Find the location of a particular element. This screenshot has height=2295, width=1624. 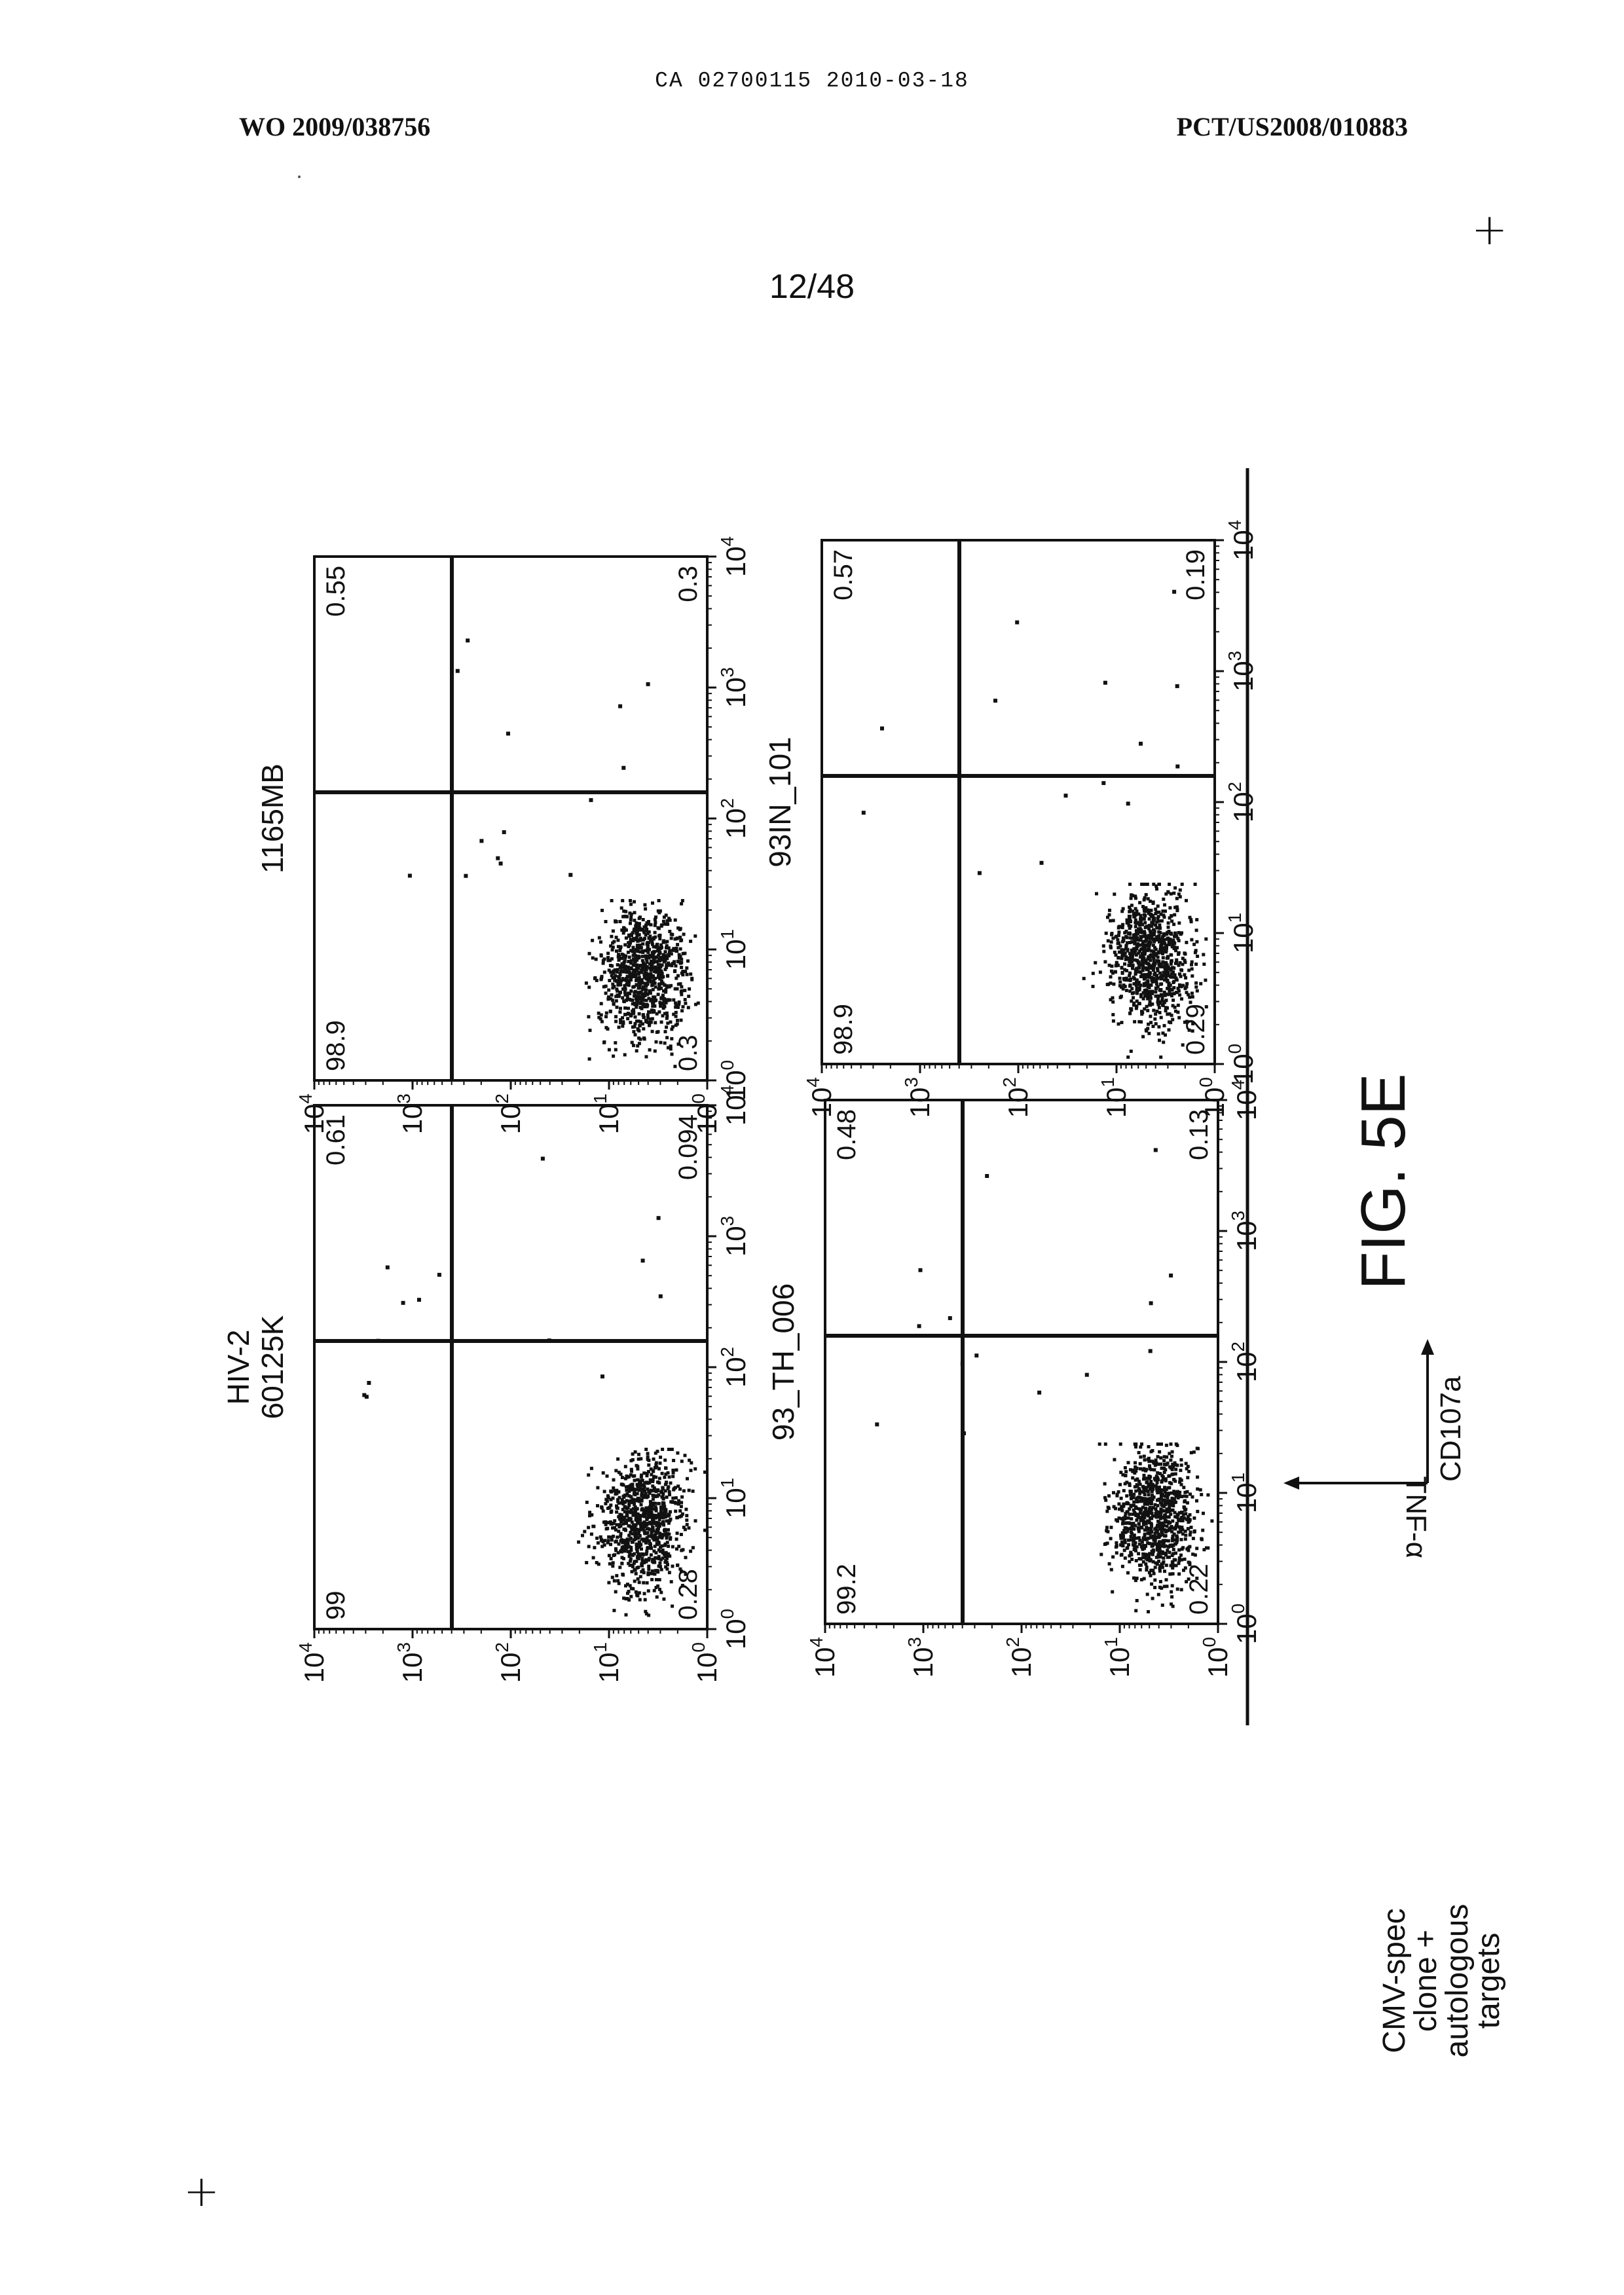

panel-4-y-tick-label: 101 is located at coordinates (1115, 1097).